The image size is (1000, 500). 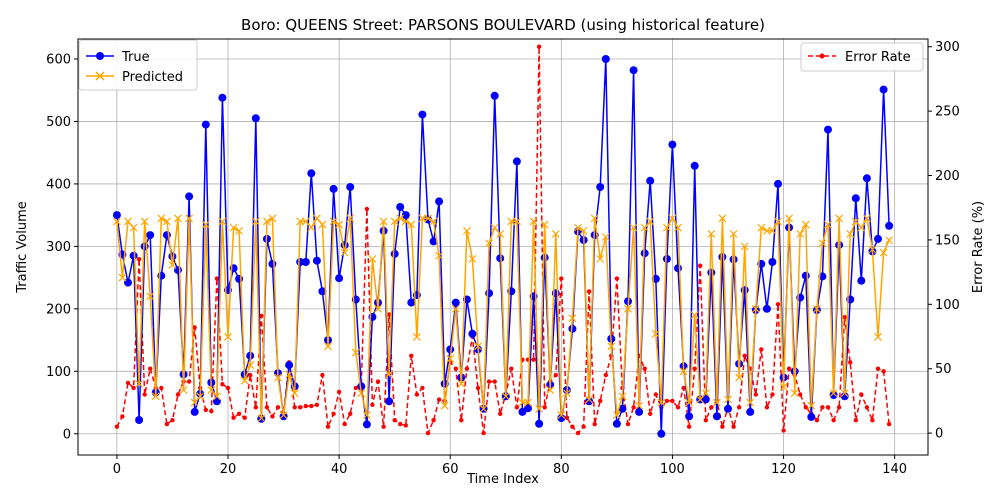 I want to click on y2-tick-label: 150, so click(x=947, y=240).